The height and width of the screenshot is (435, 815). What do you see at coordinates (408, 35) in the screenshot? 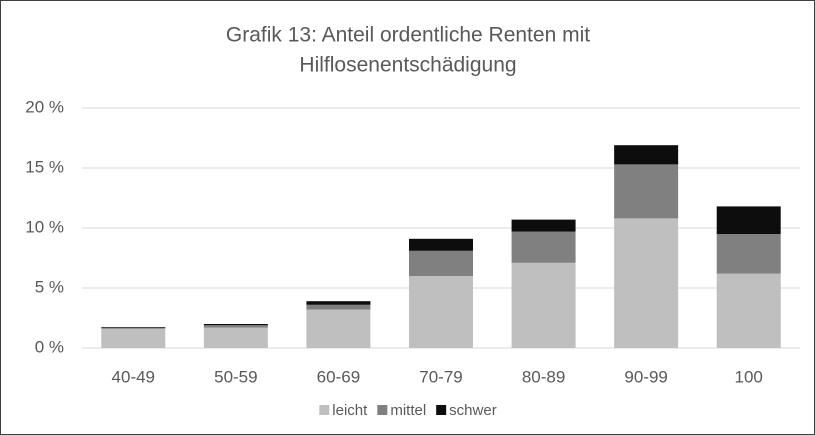
I see `chart-title: Grafik 13: Anteil ordentliche Renten mit` at bounding box center [408, 35].